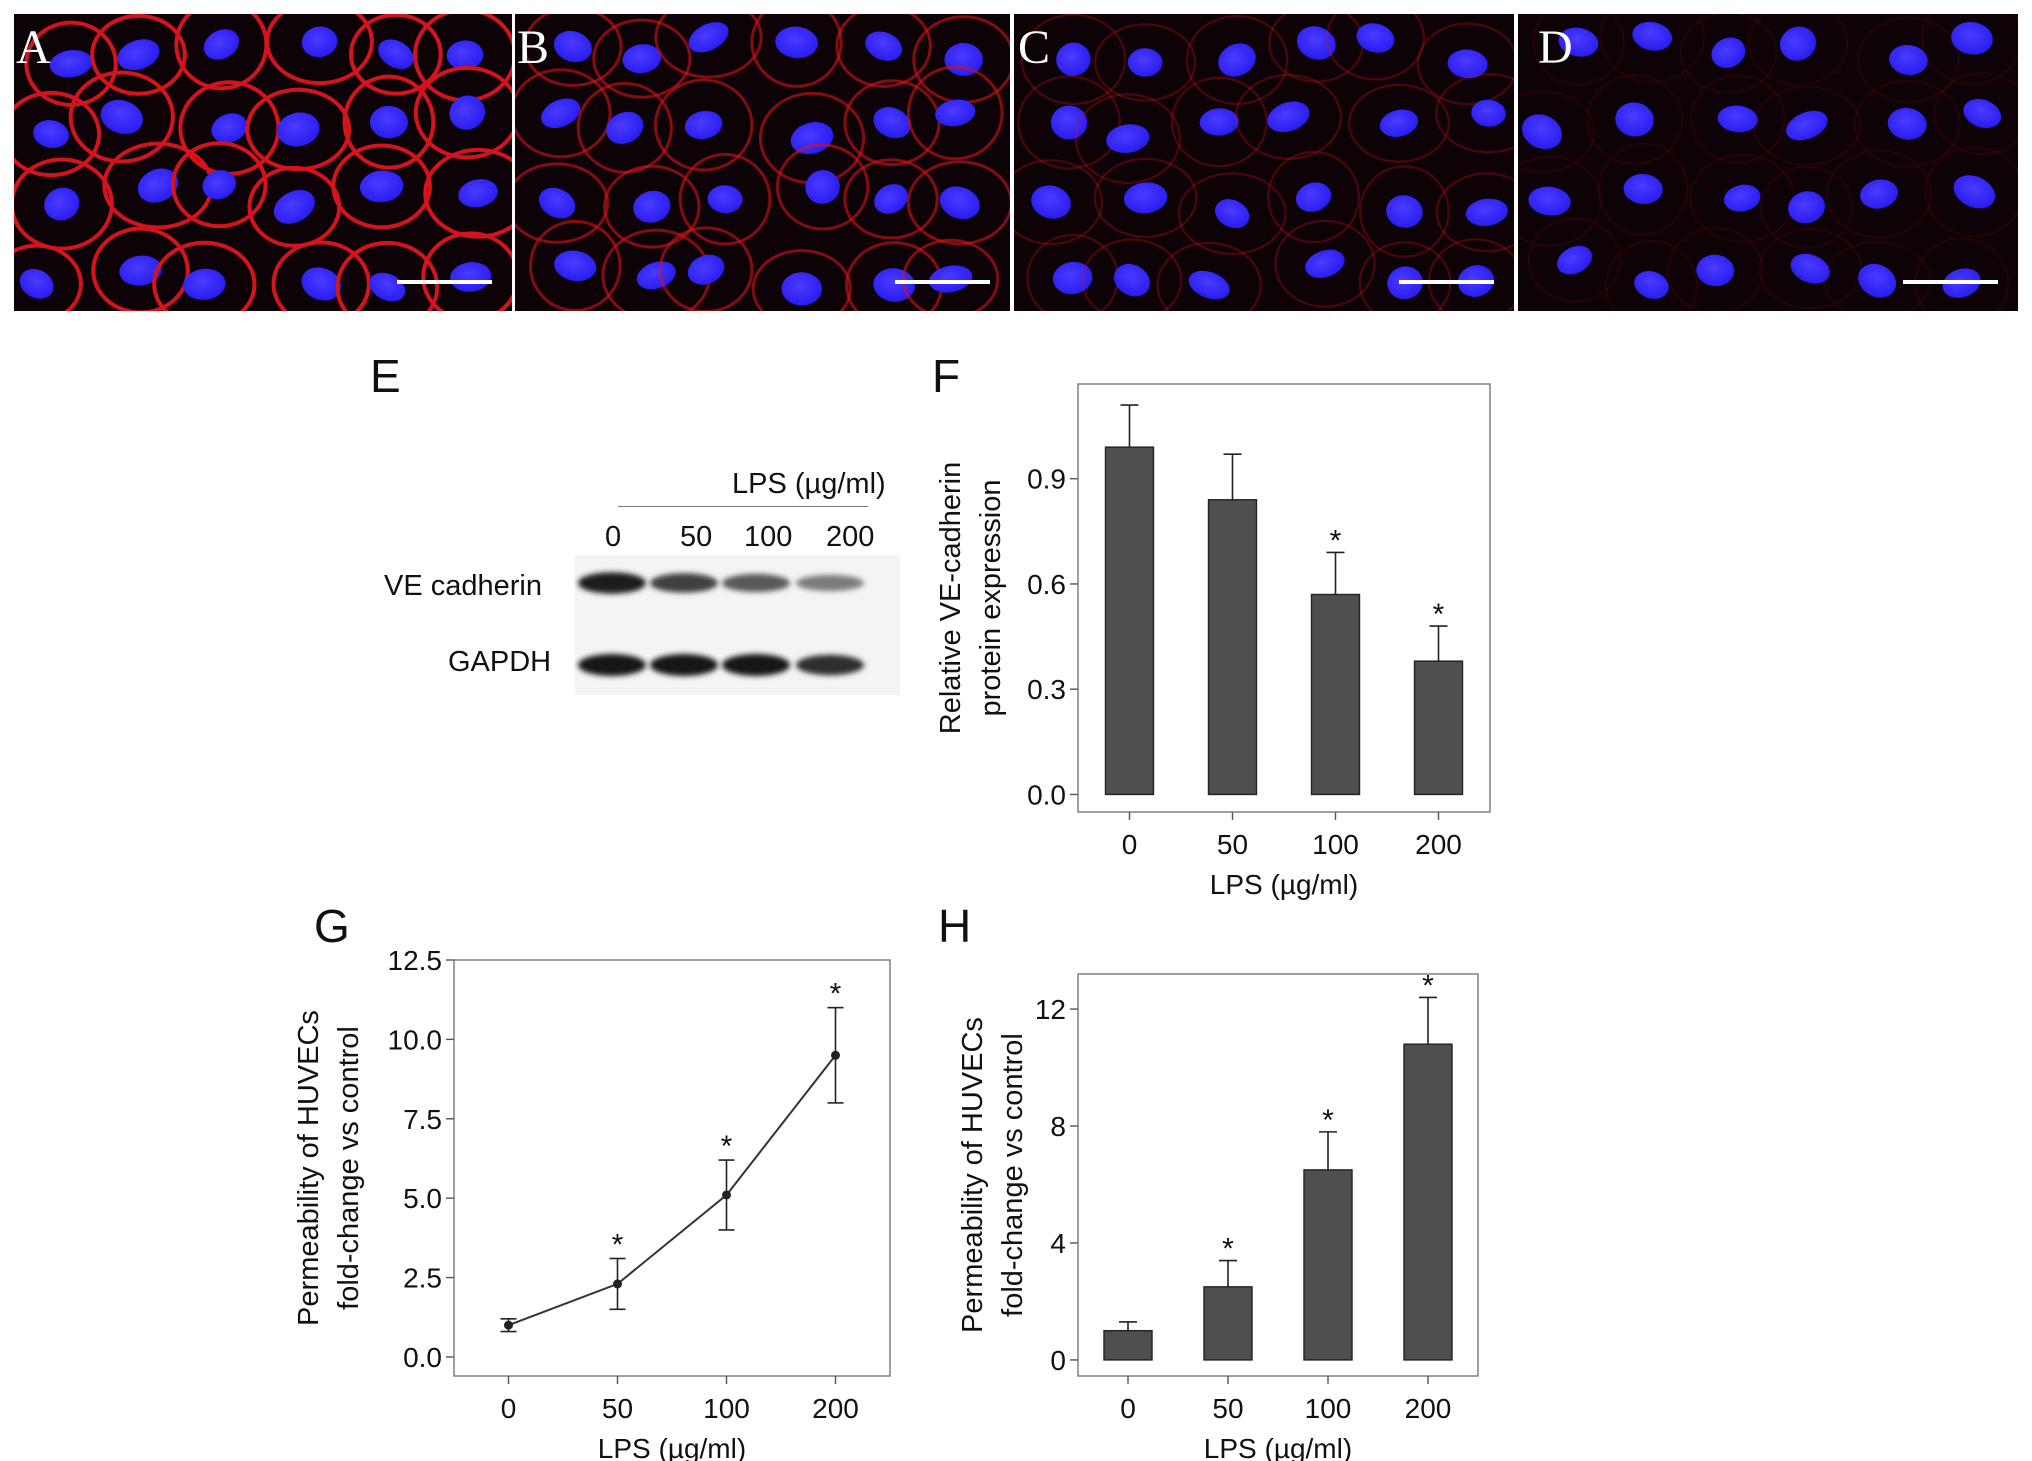  I want to click on panel-label-f: F, so click(946, 376).